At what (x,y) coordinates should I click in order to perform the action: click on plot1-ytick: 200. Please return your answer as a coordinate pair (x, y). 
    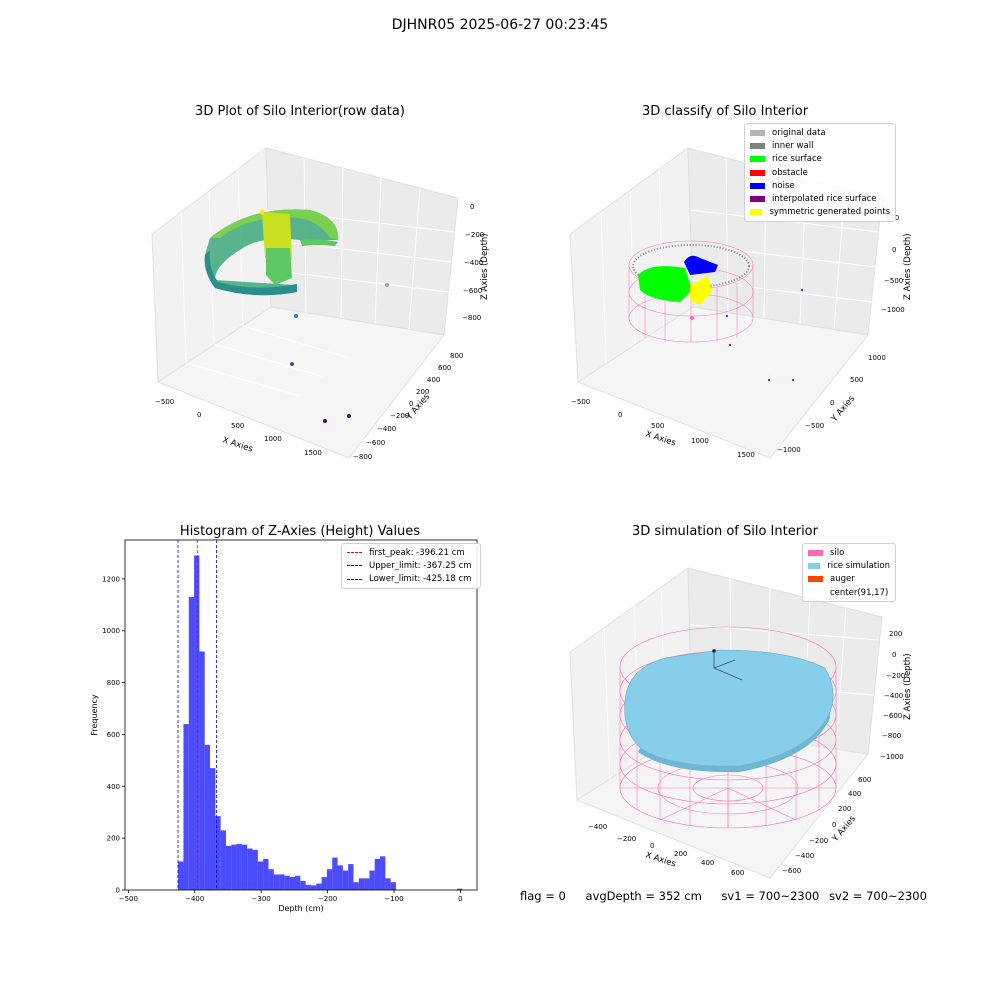
    Looking at the image, I should click on (422, 392).